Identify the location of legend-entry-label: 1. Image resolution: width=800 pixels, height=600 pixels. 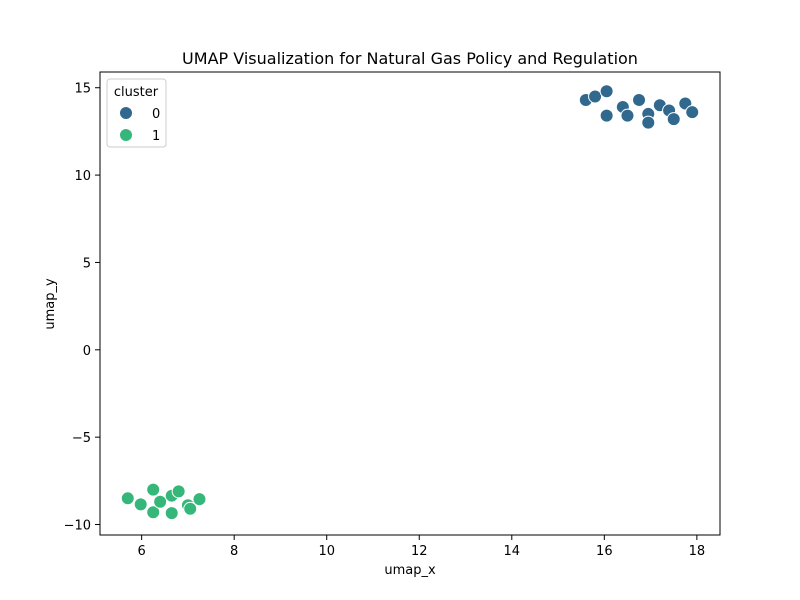
(156, 136).